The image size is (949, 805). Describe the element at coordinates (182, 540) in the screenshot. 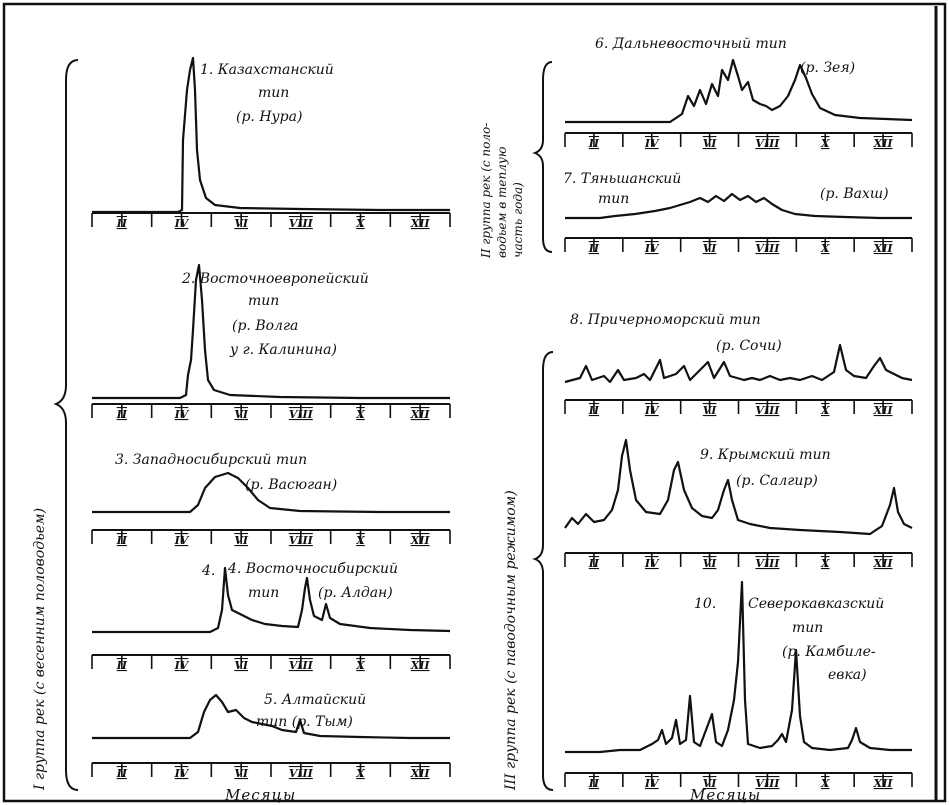

I see `month-label-3-1: IV` at that location.